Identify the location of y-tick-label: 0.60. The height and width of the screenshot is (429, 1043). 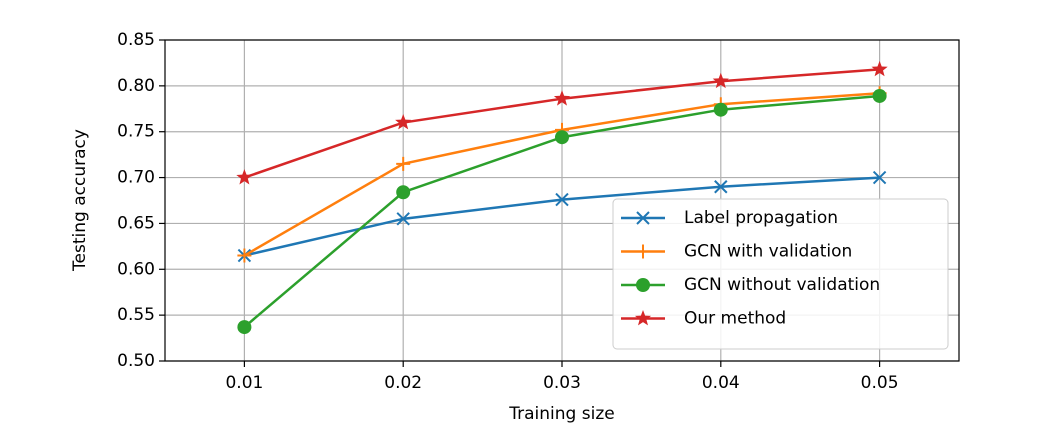
(136, 269).